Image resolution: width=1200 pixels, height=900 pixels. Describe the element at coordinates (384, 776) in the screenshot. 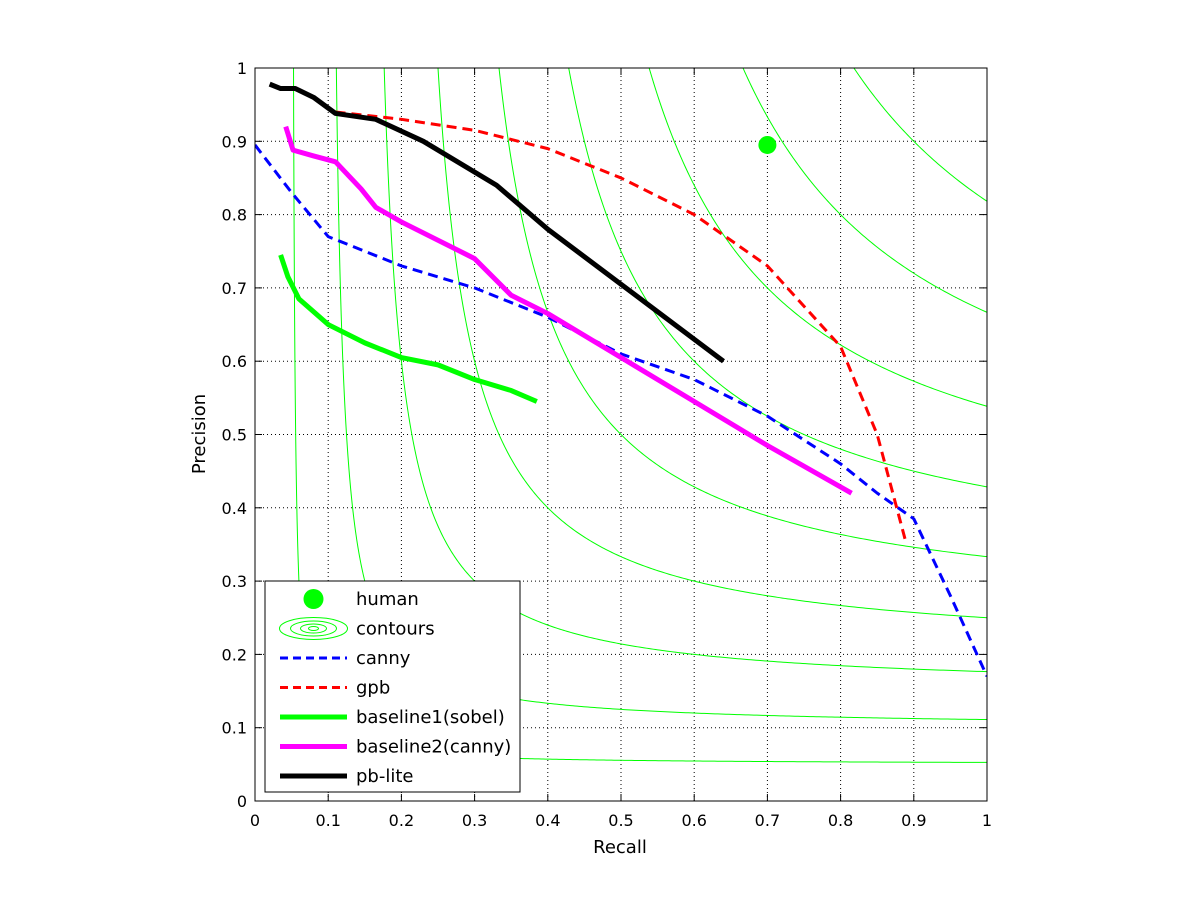

I see `legend-label-pb-lite: pb-lite` at that location.